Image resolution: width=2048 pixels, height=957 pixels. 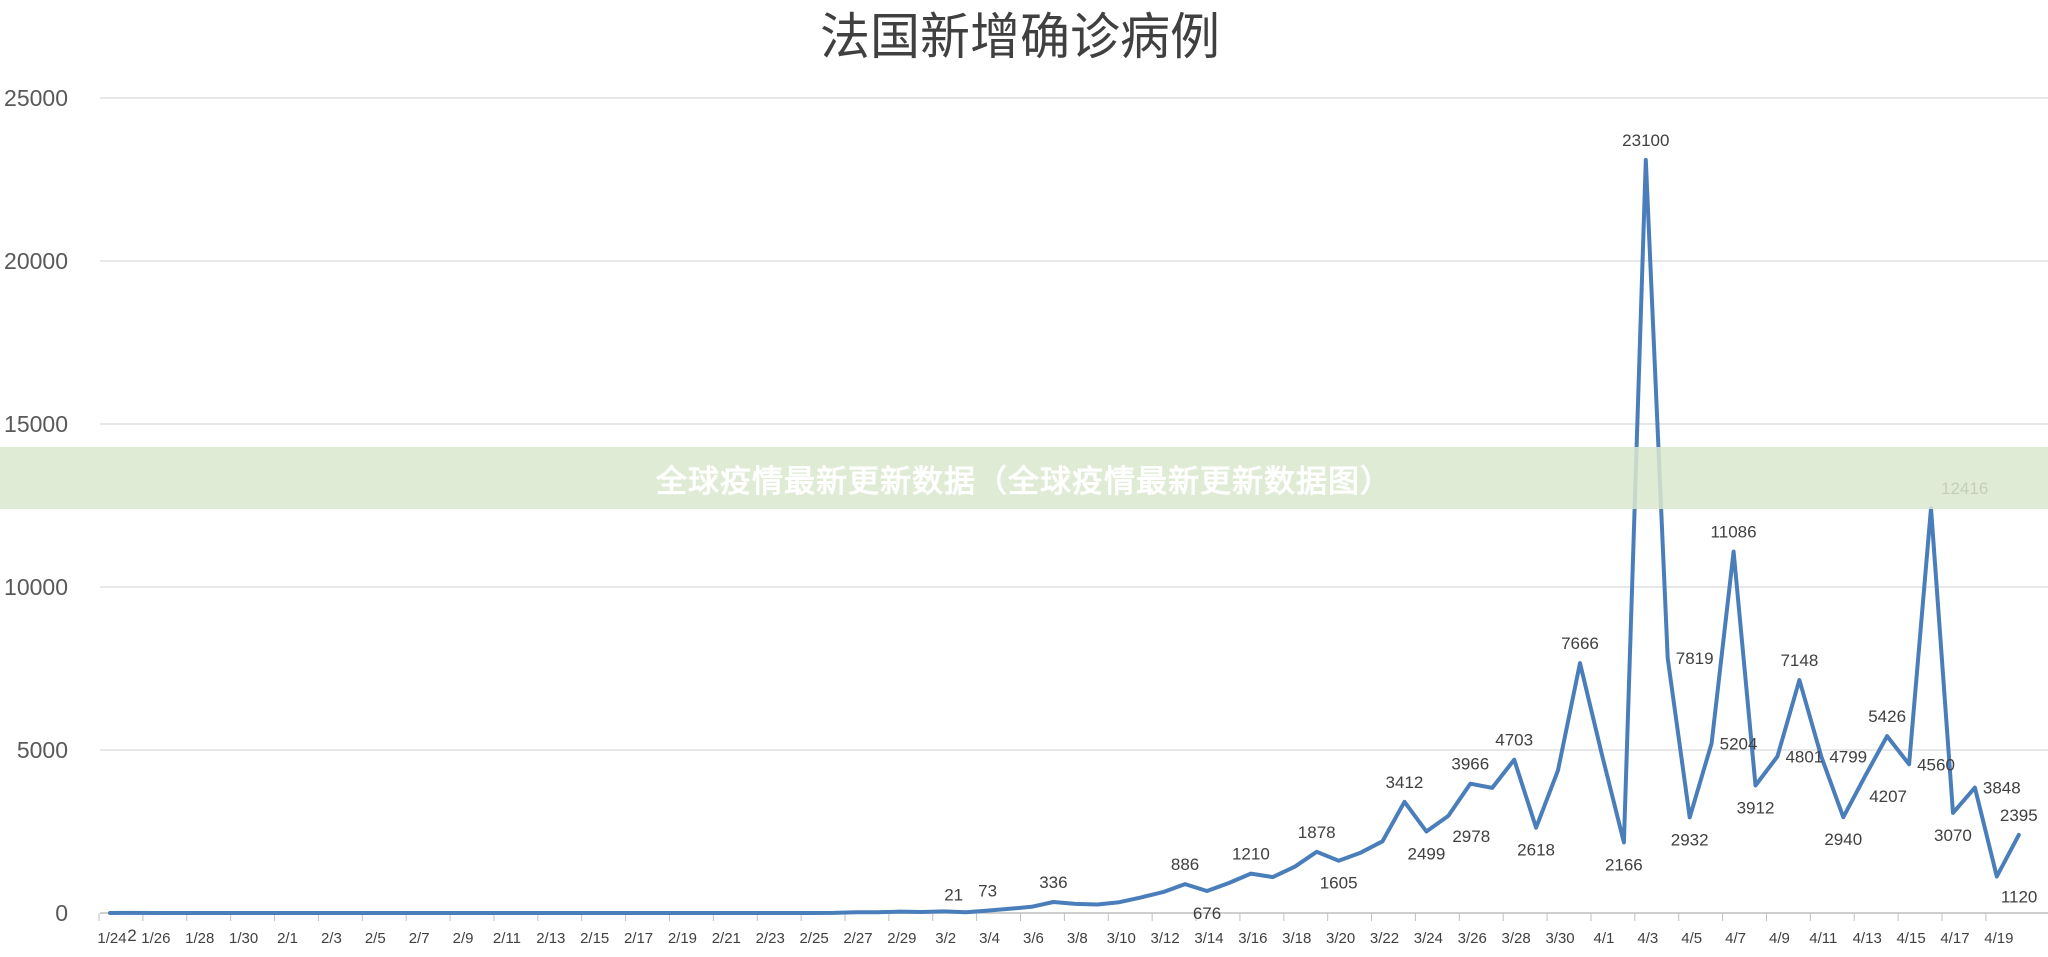 What do you see at coordinates (1121, 938) in the screenshot?
I see `x-tick-label: 3/10` at bounding box center [1121, 938].